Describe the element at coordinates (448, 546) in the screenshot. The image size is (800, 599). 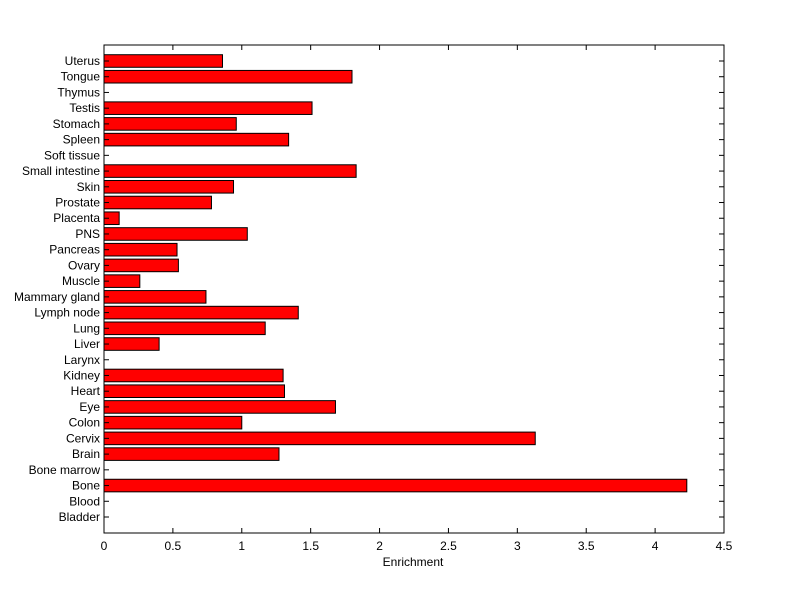
I see `x-tick-label: 2.5` at that location.